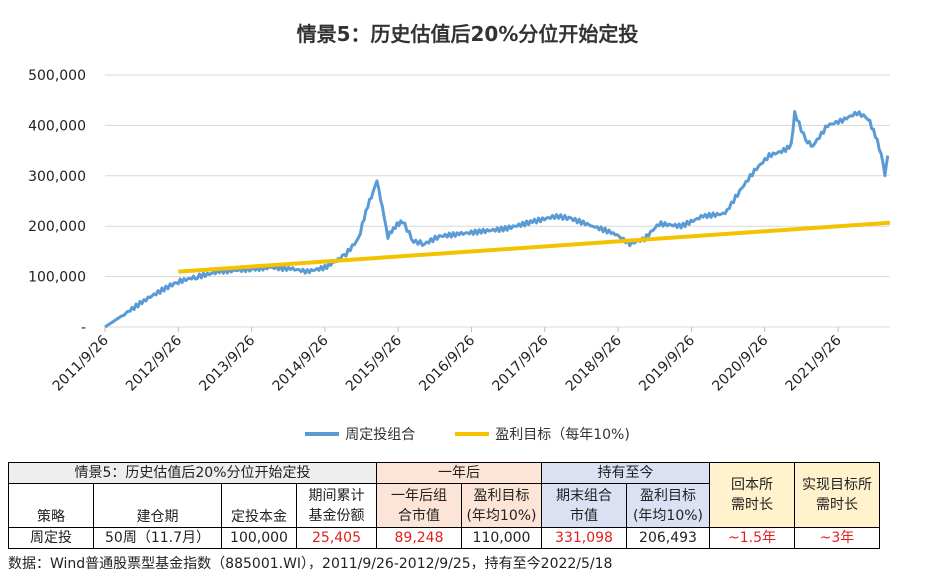  What do you see at coordinates (81, 363) in the screenshot?
I see `x-tick-label: 2011/9/26` at bounding box center [81, 363].